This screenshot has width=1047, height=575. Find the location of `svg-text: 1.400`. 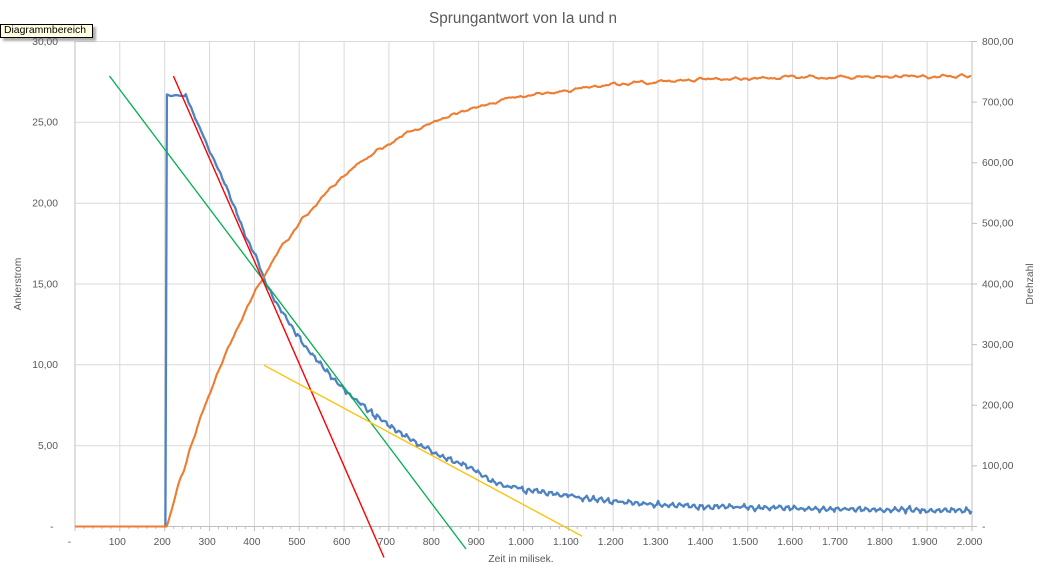

svg-text: 1.400 is located at coordinates (701, 542).